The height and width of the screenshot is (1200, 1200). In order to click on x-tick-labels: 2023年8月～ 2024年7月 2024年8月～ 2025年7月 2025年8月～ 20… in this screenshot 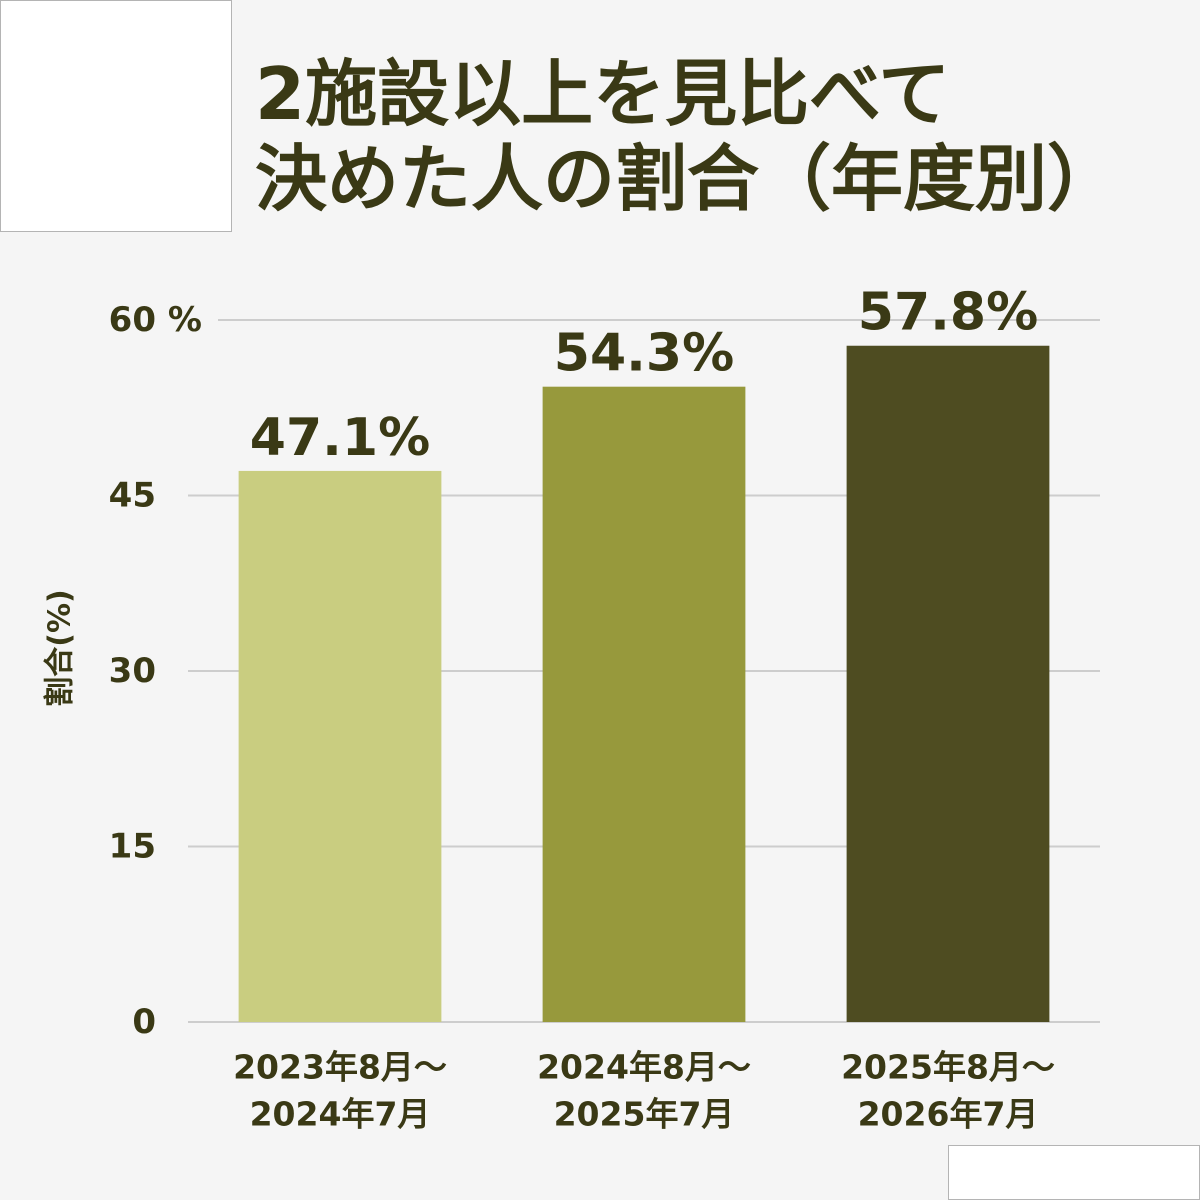, I will do `click(644, 1091)`.